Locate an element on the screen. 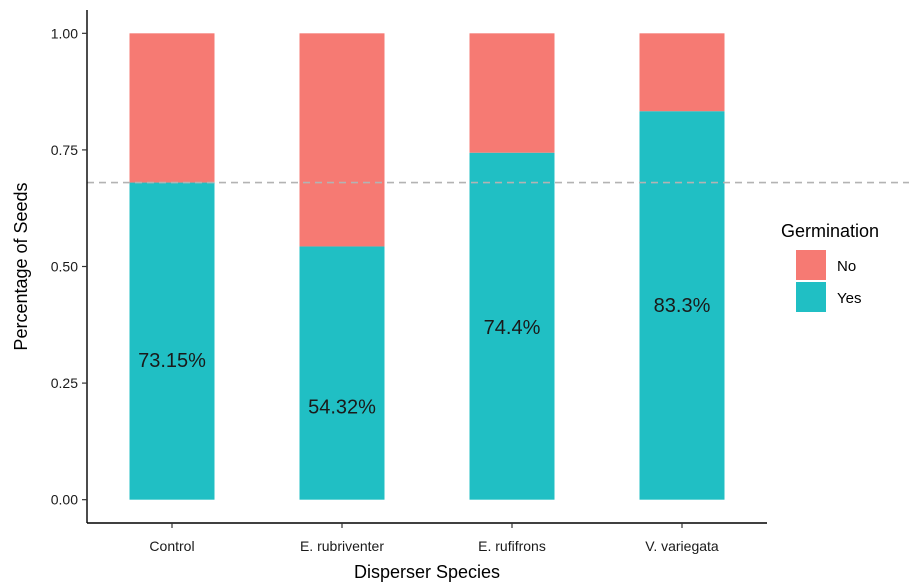  data-label-4: 83.3% is located at coordinates (682, 306).